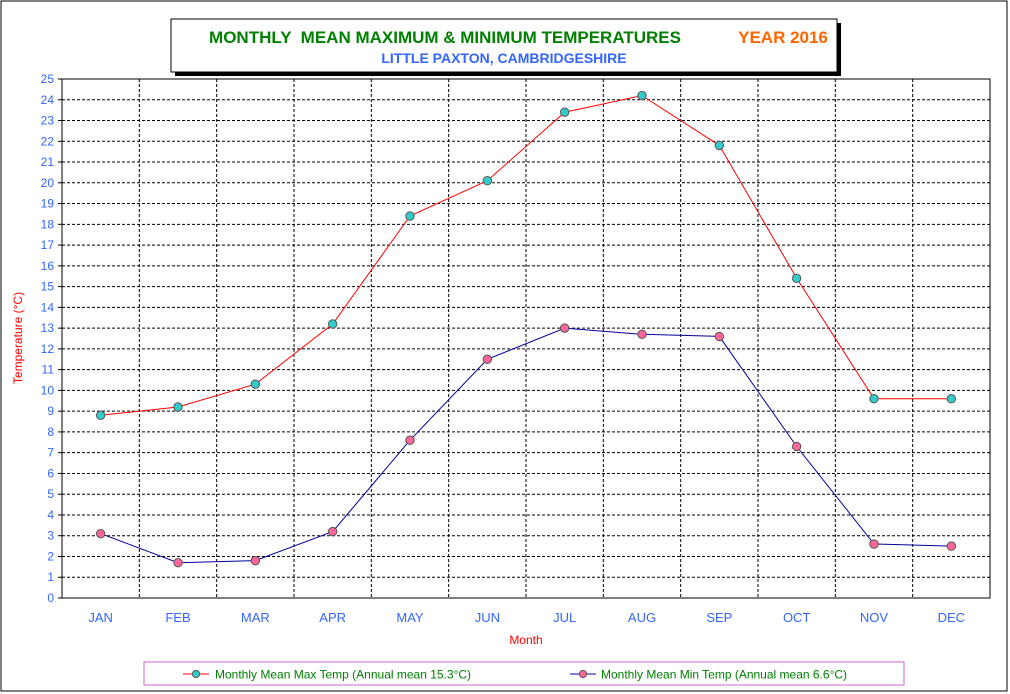  I want to click on y-tick-label: 8, so click(50, 432).